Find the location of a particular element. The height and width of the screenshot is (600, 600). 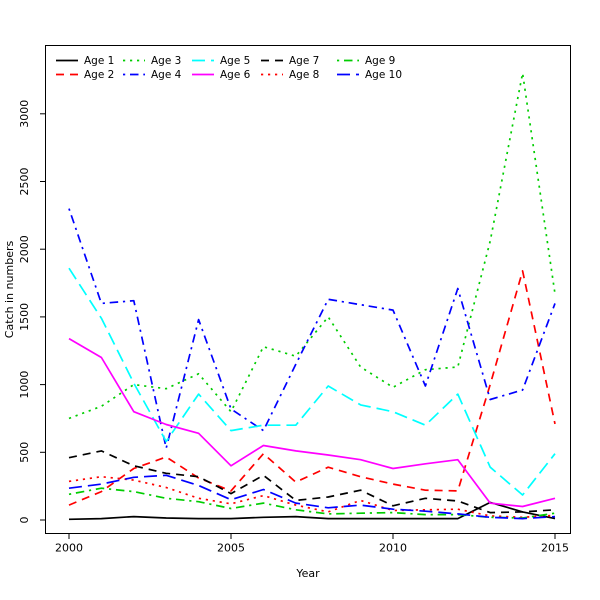

legend-label-age-7: Age 7 is located at coordinates (304, 61).